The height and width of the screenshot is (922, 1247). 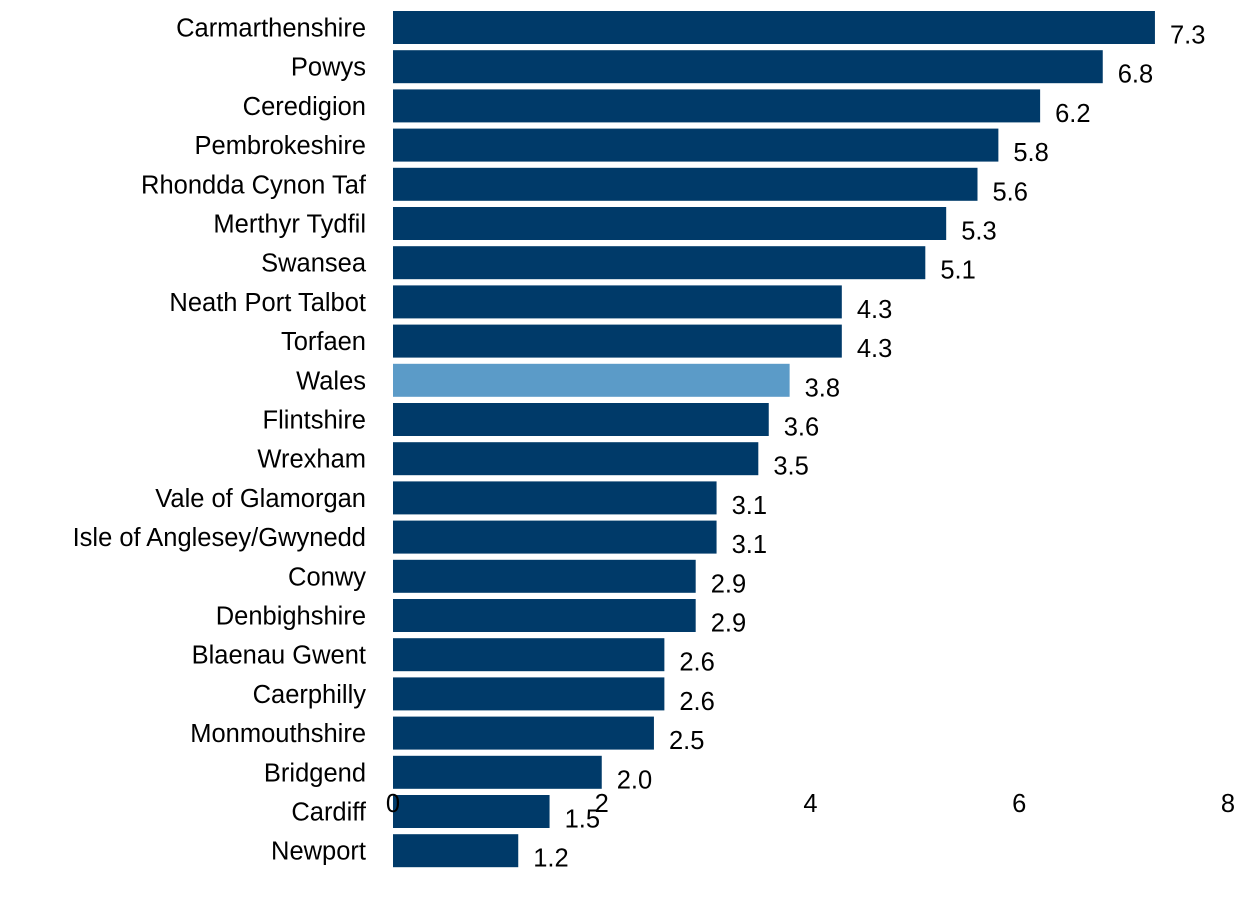 I want to click on bar-caerphilly, so click(x=529, y=694).